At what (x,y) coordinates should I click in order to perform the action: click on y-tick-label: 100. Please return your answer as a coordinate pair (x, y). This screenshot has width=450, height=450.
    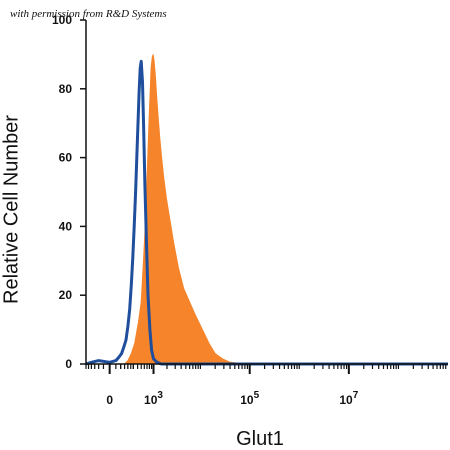
    Looking at the image, I should click on (62, 20).